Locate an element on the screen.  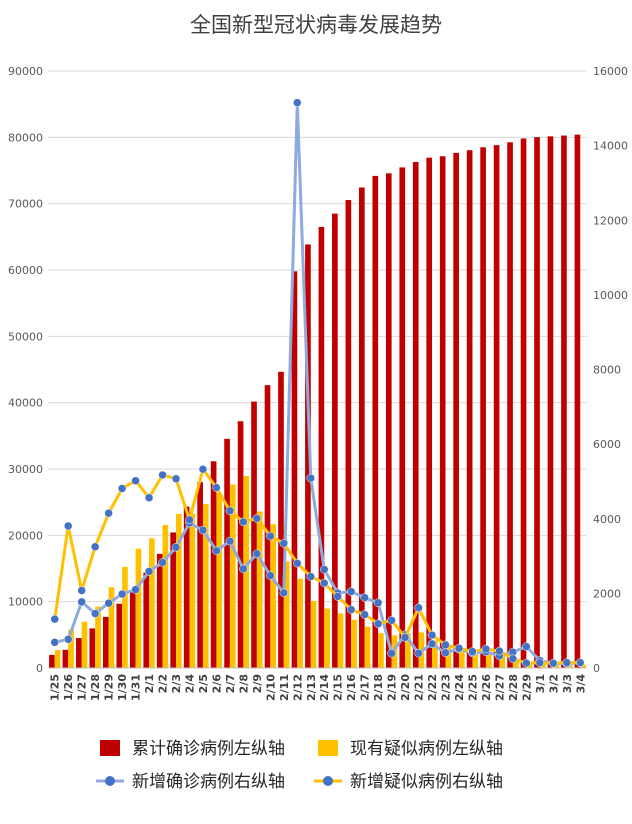
x-tick-label: 2/8 is located at coordinates (243, 683).